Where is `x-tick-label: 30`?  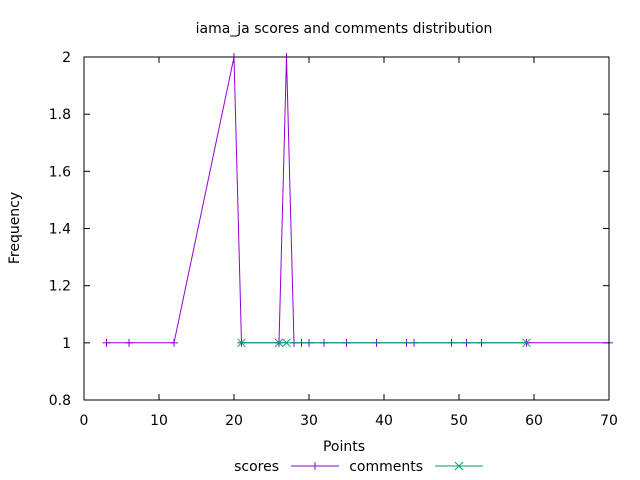
x-tick-label: 30 is located at coordinates (309, 421).